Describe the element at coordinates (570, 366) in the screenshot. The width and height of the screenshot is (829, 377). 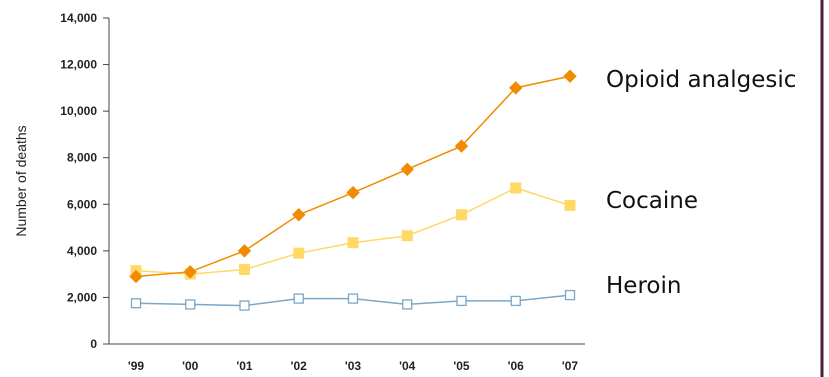
I see `x-tick-label: '07` at that location.